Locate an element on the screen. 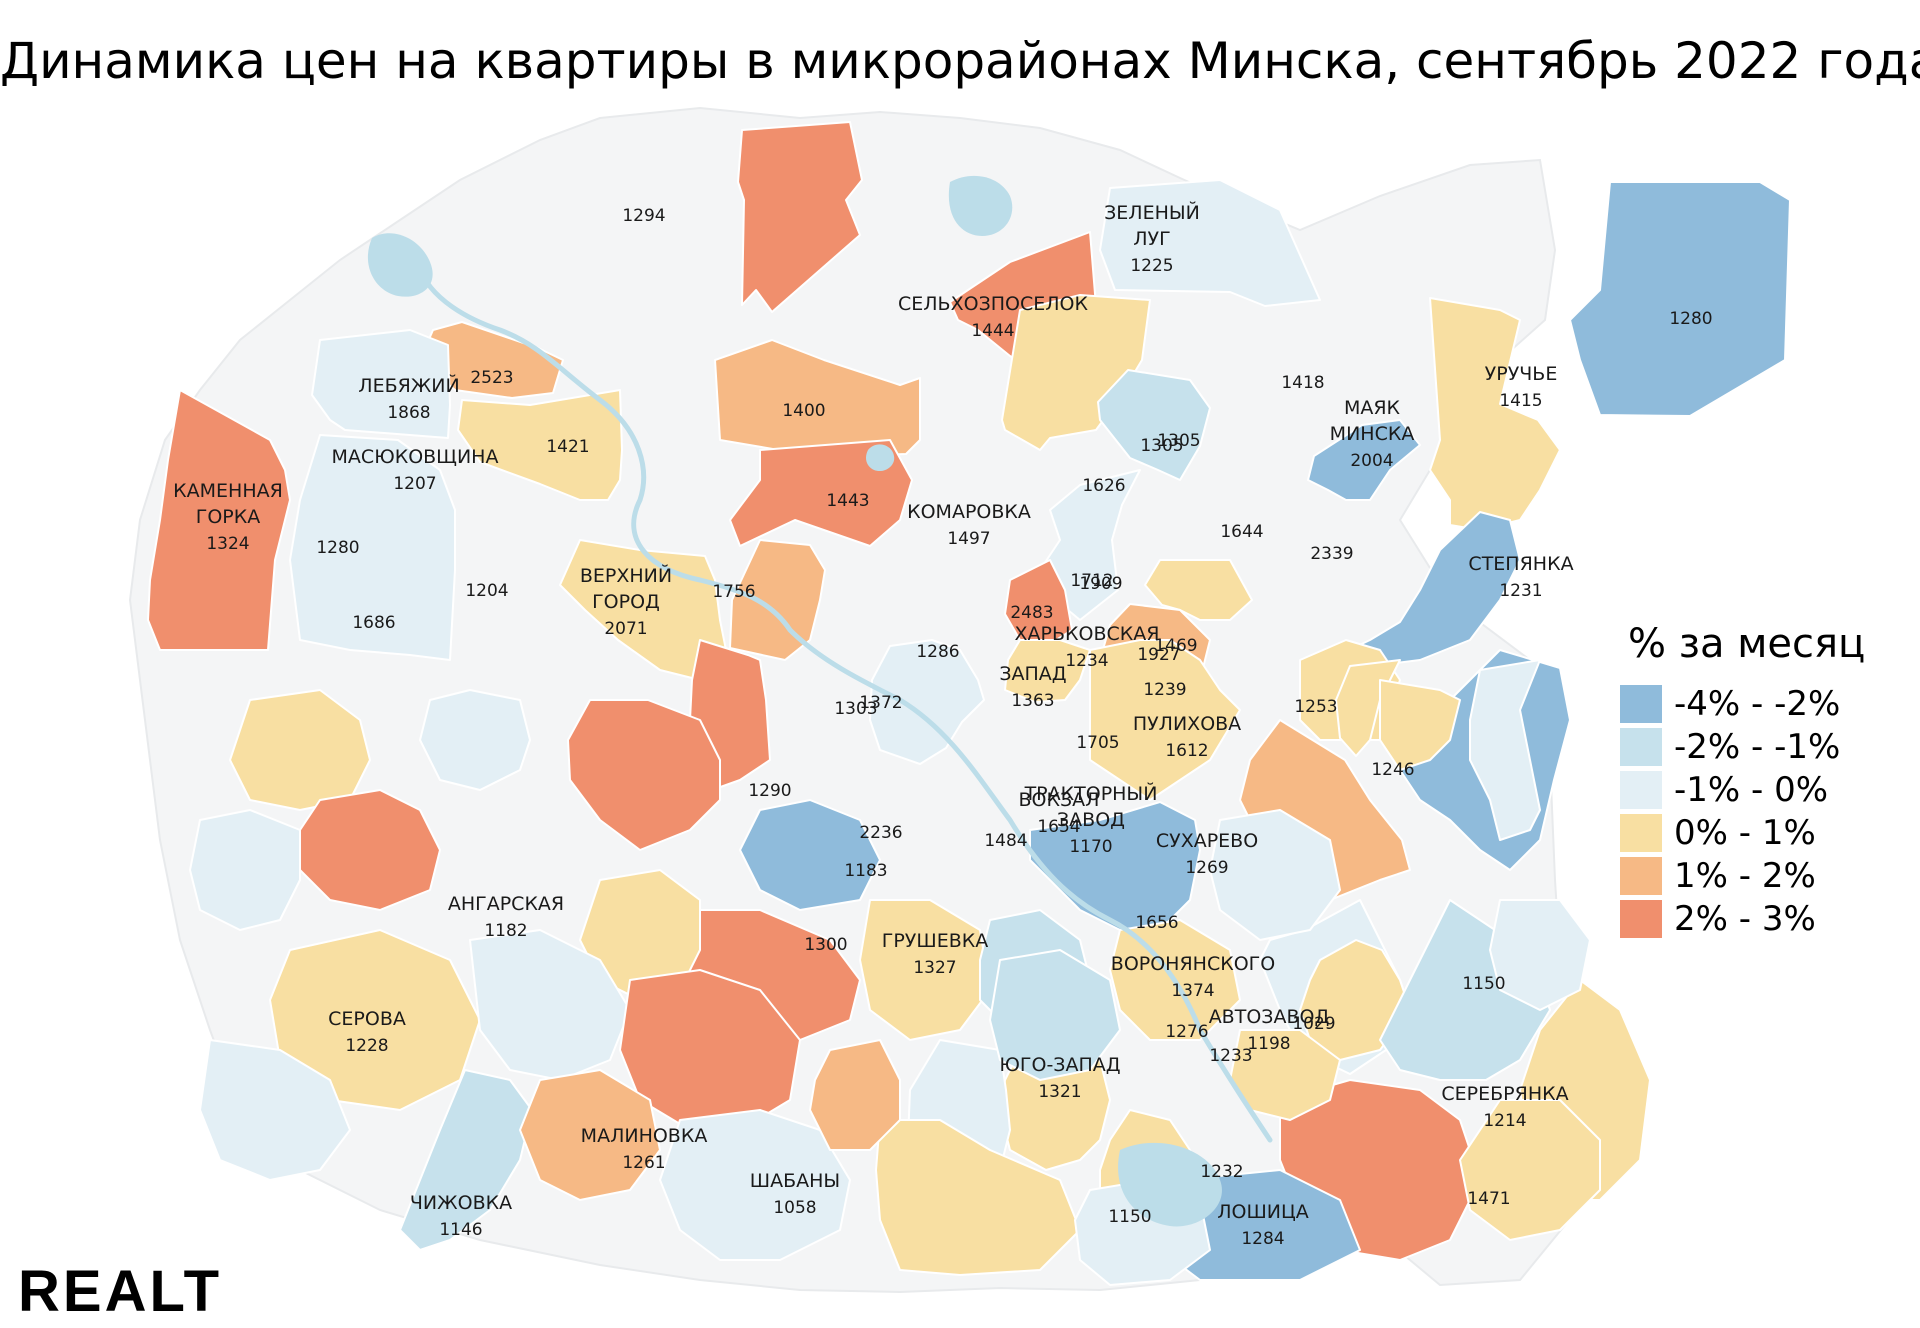  district-price: 1909 is located at coordinates (1100, 584).